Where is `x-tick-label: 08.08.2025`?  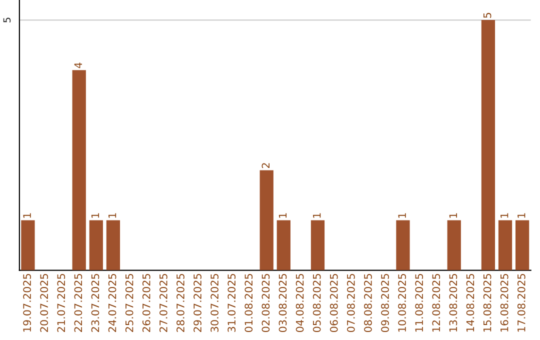
x-tick-label: 08.08.2025 is located at coordinates (368, 303).